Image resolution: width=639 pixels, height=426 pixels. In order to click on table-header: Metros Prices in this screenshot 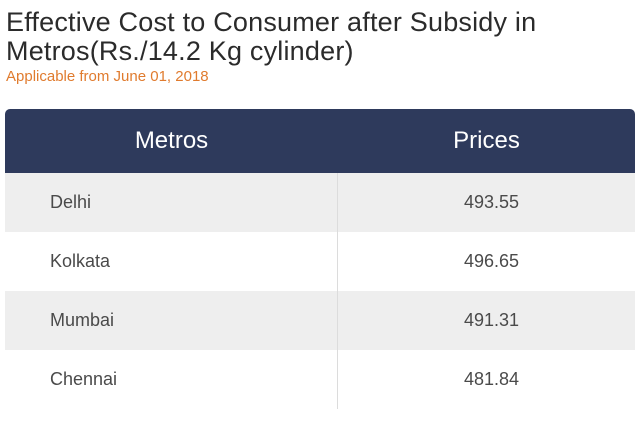, I will do `click(320, 141)`.